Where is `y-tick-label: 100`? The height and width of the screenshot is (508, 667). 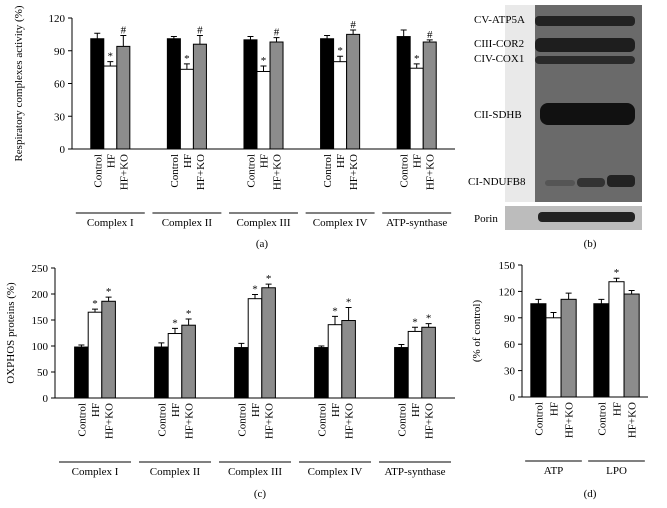 y-tick-label: 100 is located at coordinates (40, 347).